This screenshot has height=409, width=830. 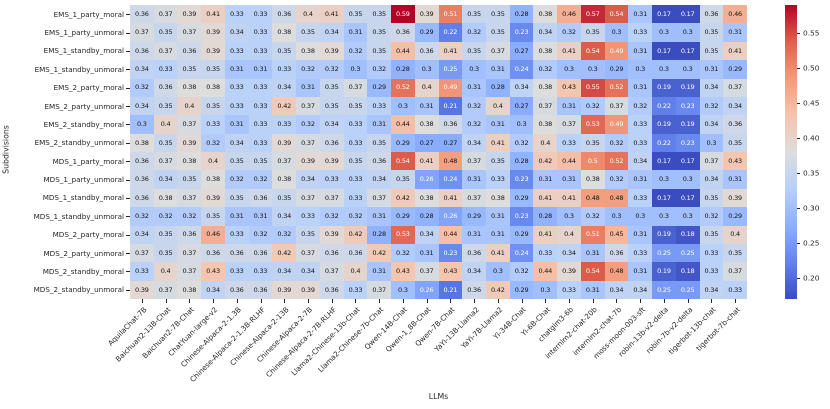 What do you see at coordinates (84, 33) in the screenshot?
I see `y-tick-label: EMS_1_party_unmoral` at bounding box center [84, 33].